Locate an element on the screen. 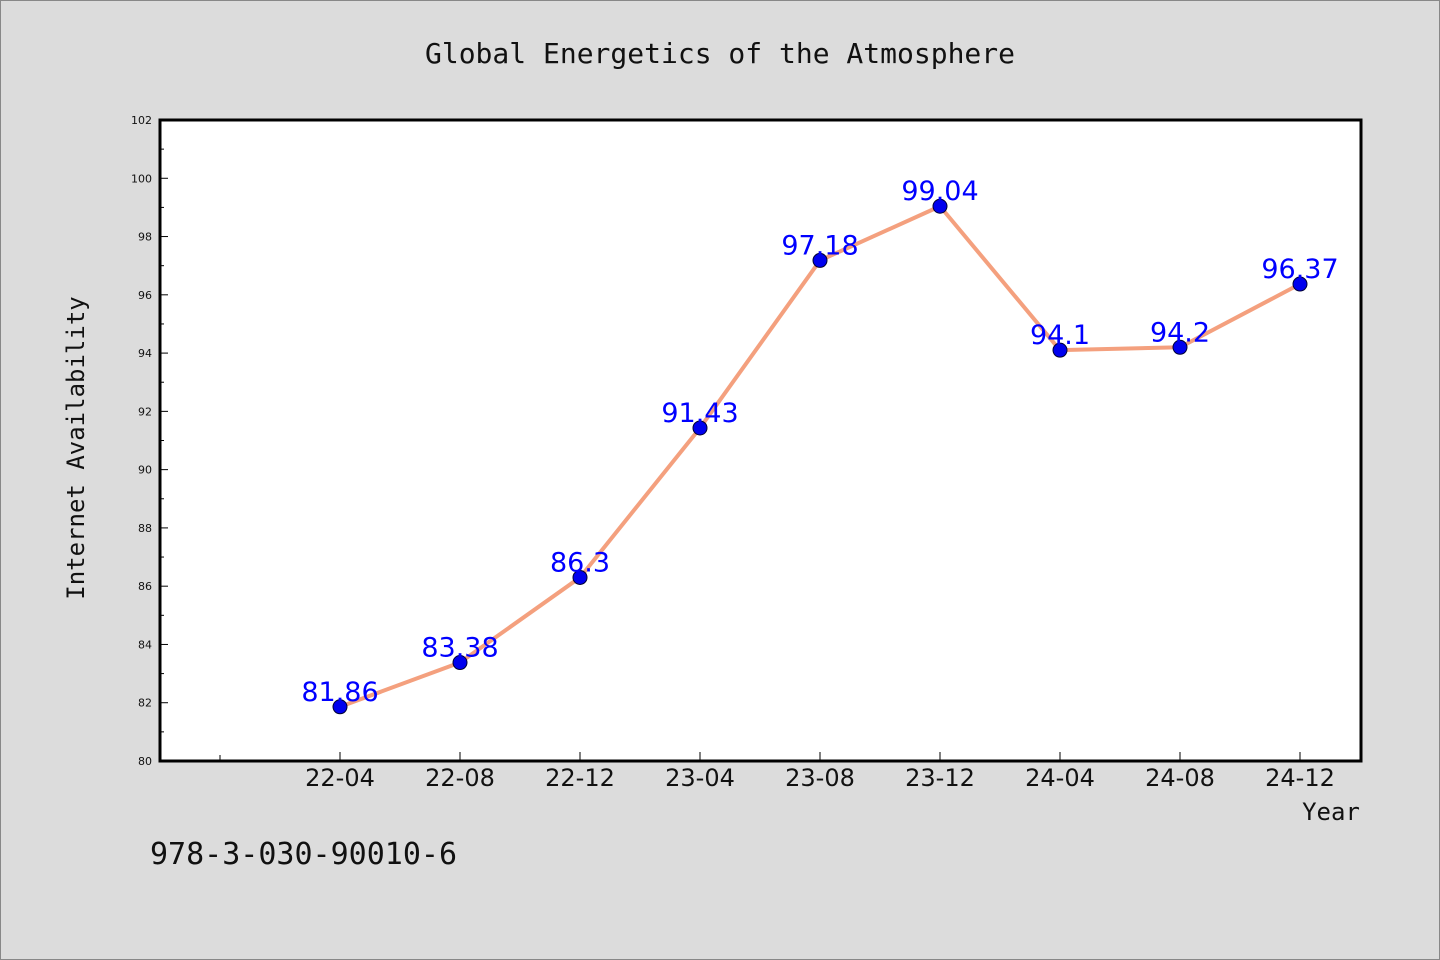 This screenshot has height=960, width=1440. x-tick-label: 24-12 is located at coordinates (1300, 778).